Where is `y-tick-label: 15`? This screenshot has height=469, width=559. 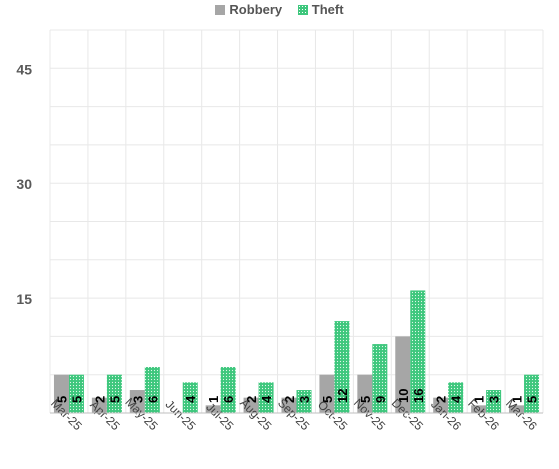 y-tick-label: 15 is located at coordinates (24, 299).